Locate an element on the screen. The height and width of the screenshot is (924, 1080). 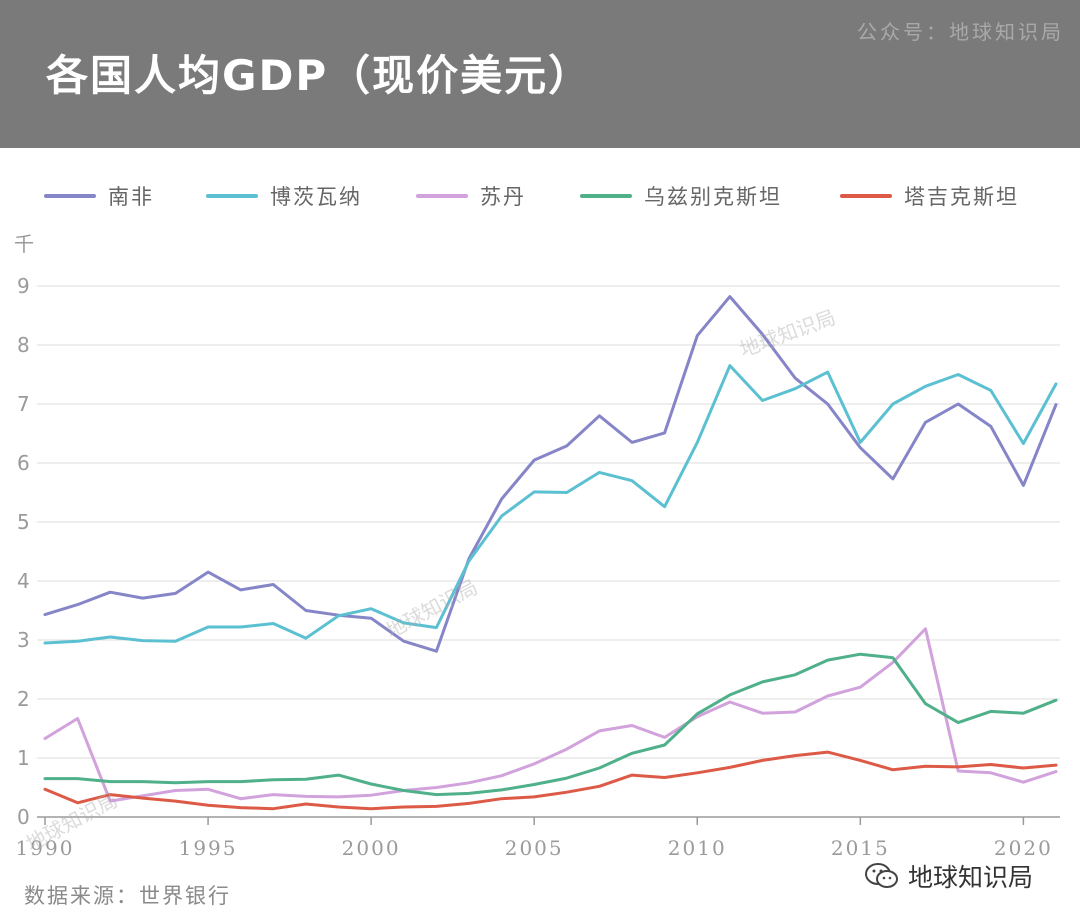
x-tick-label: 2010 is located at coordinates (697, 848).